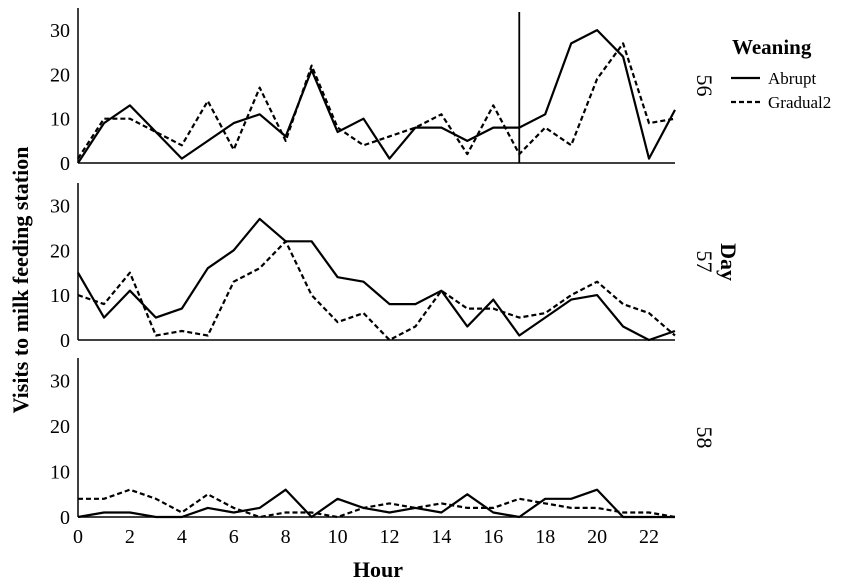  What do you see at coordinates (772, 47) in the screenshot?
I see `legend-title: Weaning` at bounding box center [772, 47].